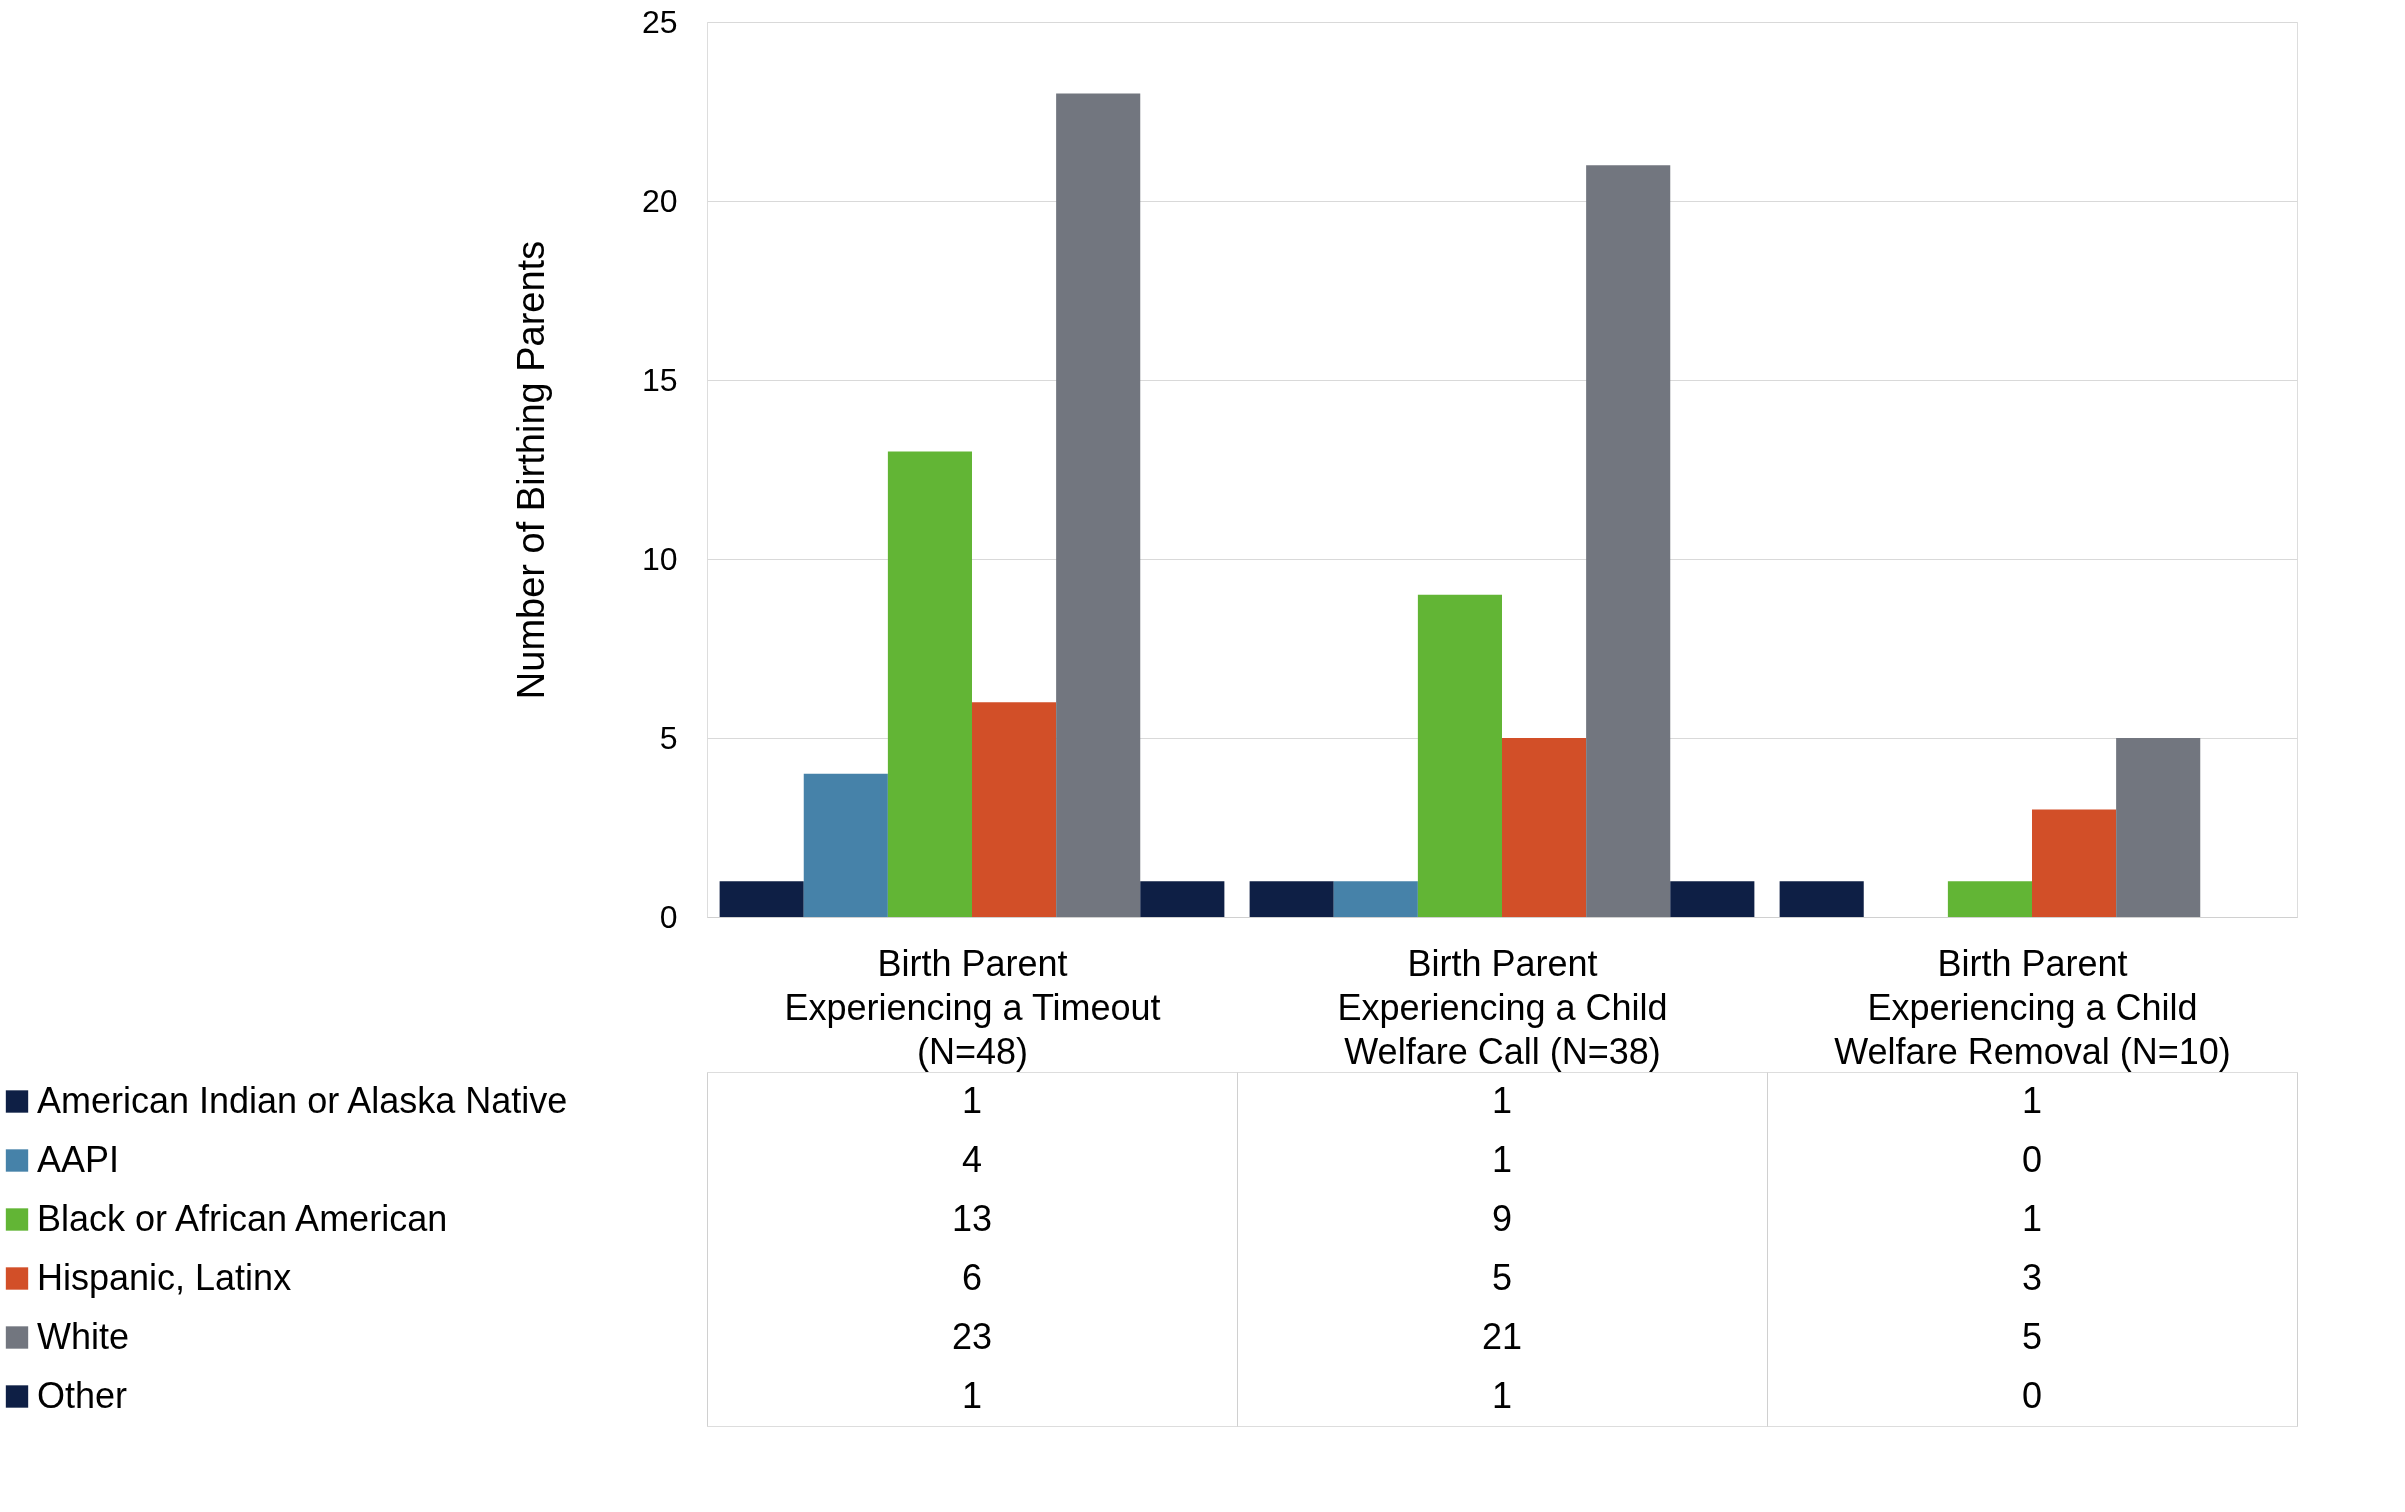  What do you see at coordinates (668, 737) in the screenshot?
I see `y-tick-label: 5` at bounding box center [668, 737].